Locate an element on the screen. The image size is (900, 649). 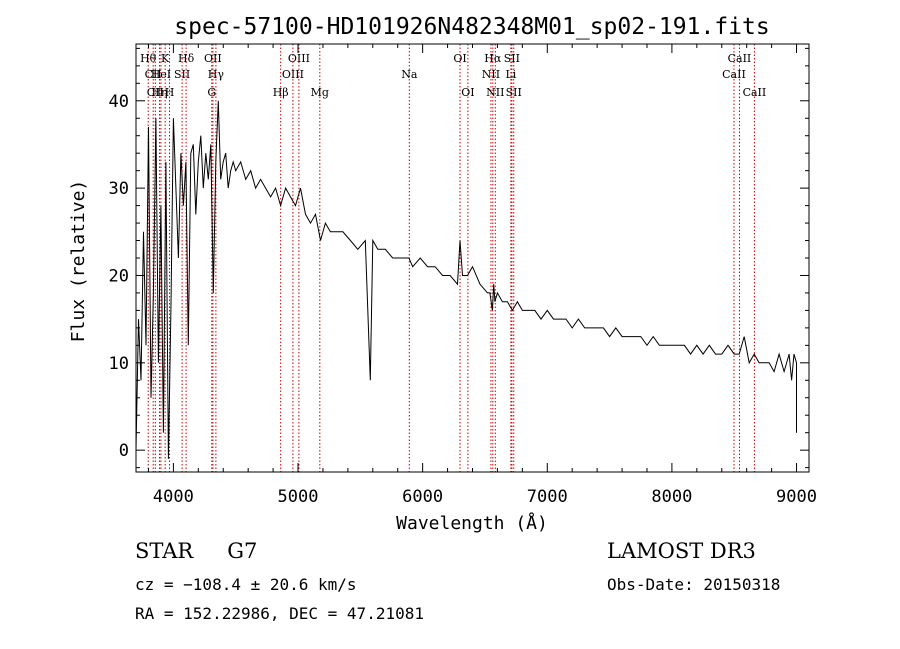
line-label-5893: Na is located at coordinates (409, 74).